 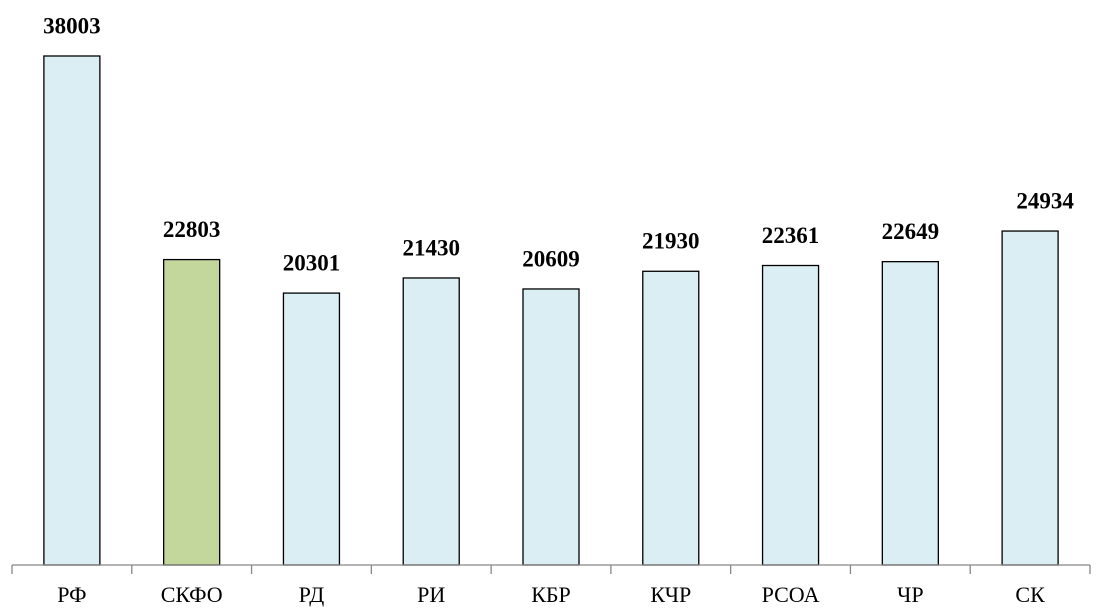 What do you see at coordinates (670, 594) in the screenshot?
I see `x-tick-label: КЧР` at bounding box center [670, 594].